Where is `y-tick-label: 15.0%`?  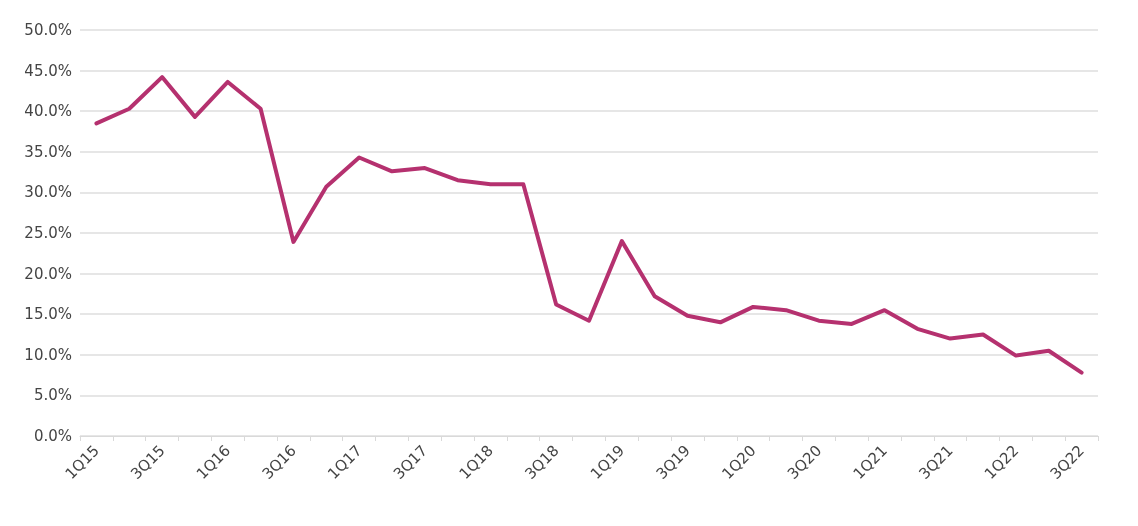
y-tick-label: 15.0% is located at coordinates (48, 314).